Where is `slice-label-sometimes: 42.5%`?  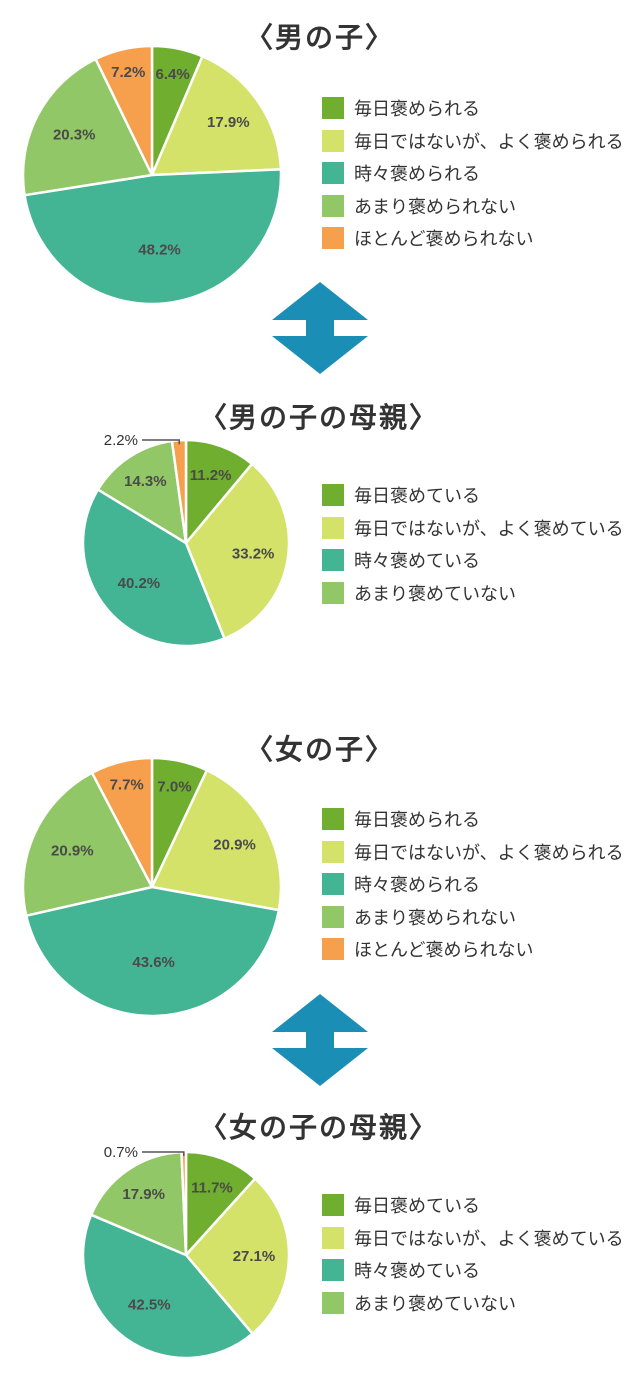 slice-label-sometimes: 42.5% is located at coordinates (149, 1305).